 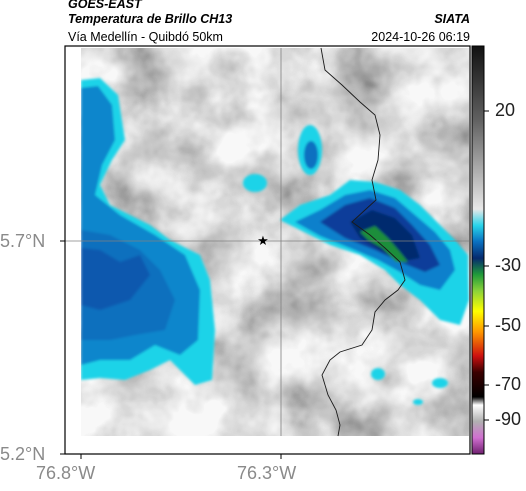 I want to click on colorbar-tick-label: -90, so click(x=508, y=419).